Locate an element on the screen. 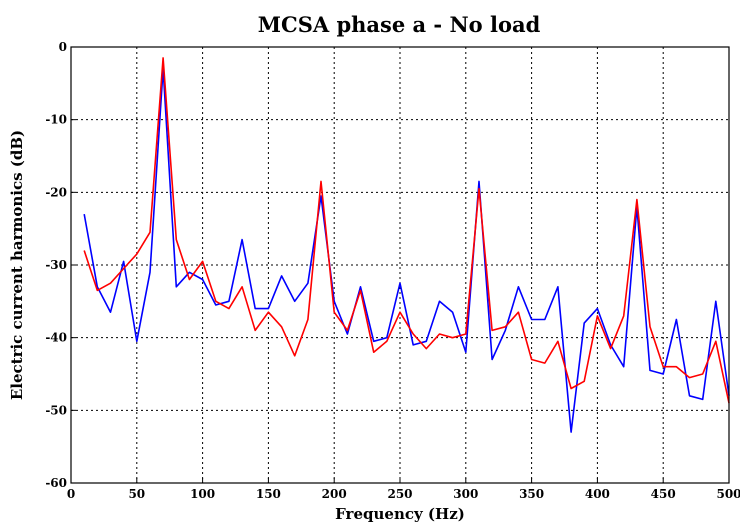 This screenshot has width=740, height=525. x-tick-label: 400 is located at coordinates (597, 494).